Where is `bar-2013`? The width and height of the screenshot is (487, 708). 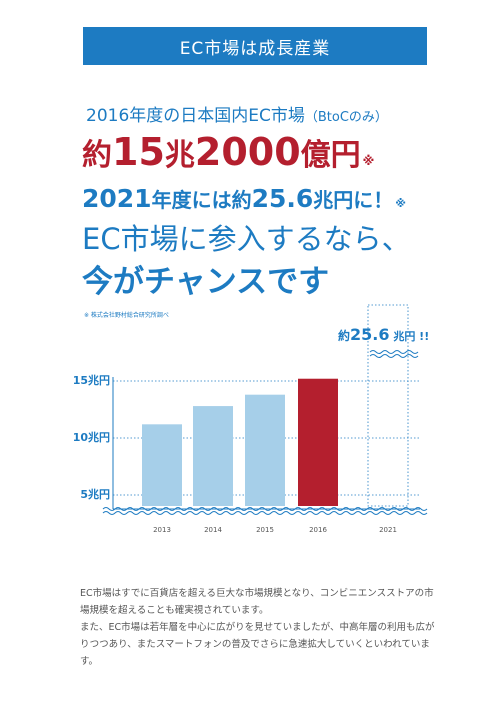
bar-2013 is located at coordinates (162, 465).